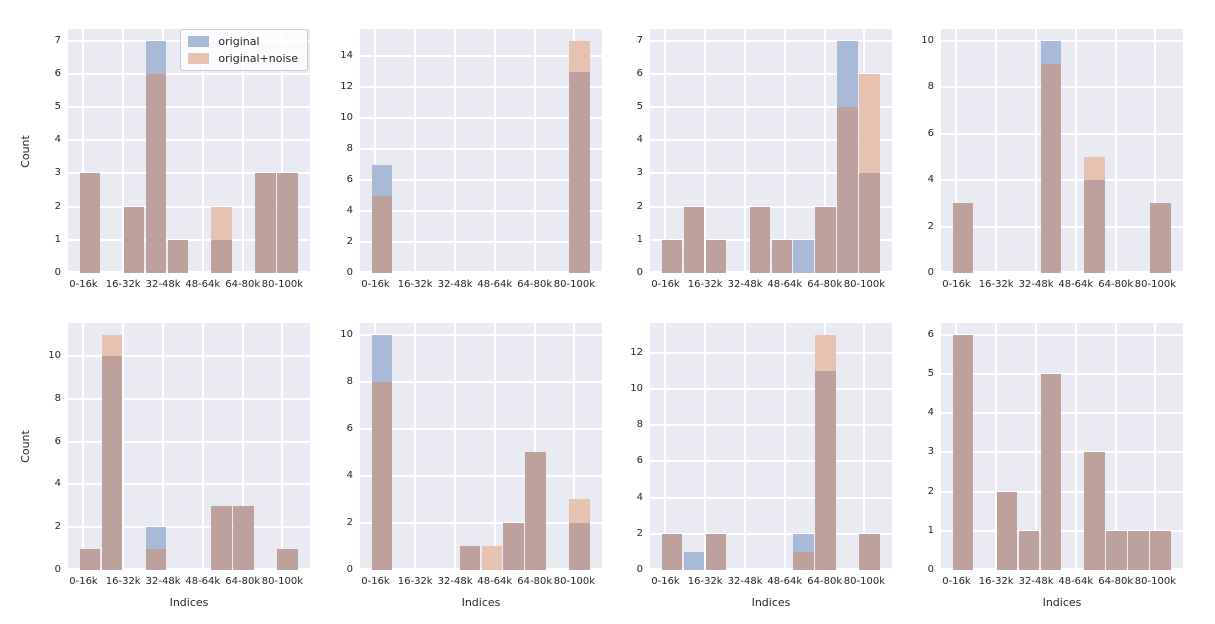 This screenshot has width=1215, height=624. I want to click on x-tick-label: 32-48k, so click(1036, 581).